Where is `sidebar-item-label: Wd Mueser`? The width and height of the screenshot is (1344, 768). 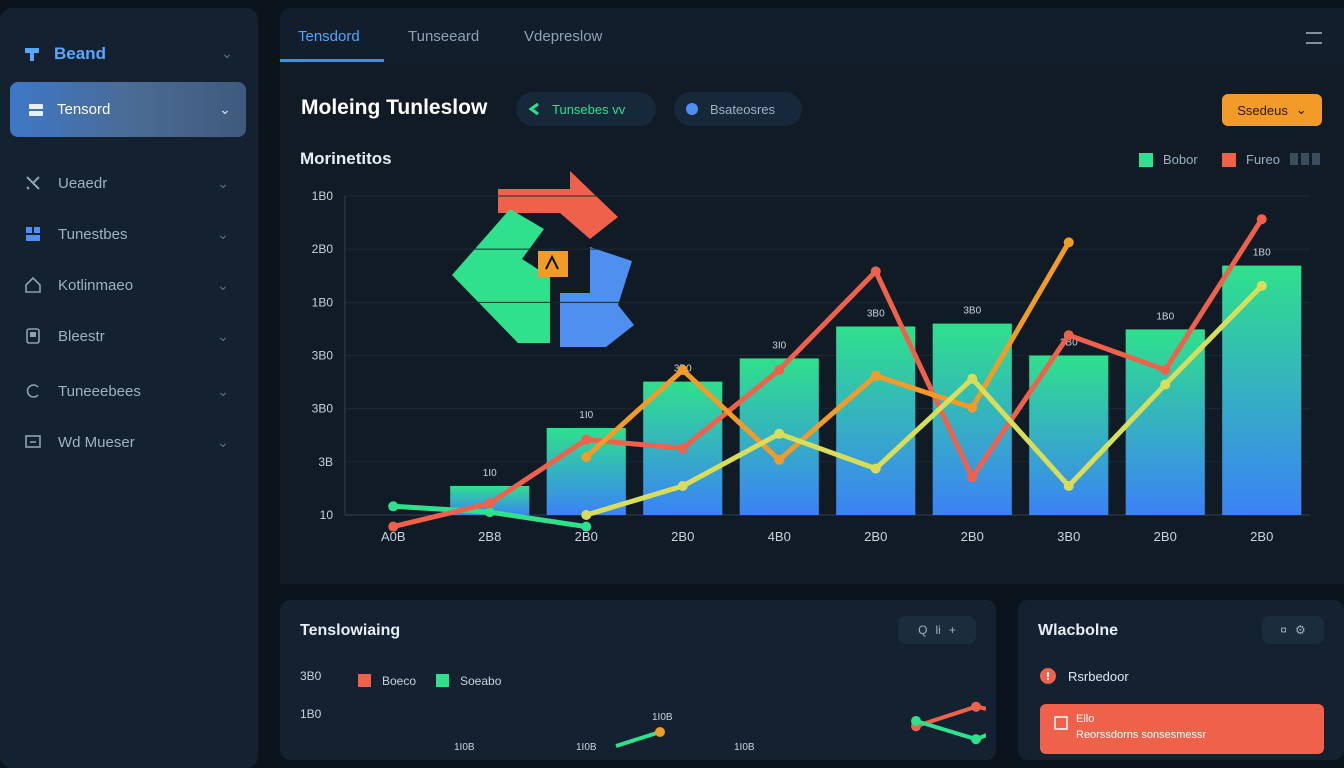 sidebar-item-label: Wd Mueser is located at coordinates (96, 442).